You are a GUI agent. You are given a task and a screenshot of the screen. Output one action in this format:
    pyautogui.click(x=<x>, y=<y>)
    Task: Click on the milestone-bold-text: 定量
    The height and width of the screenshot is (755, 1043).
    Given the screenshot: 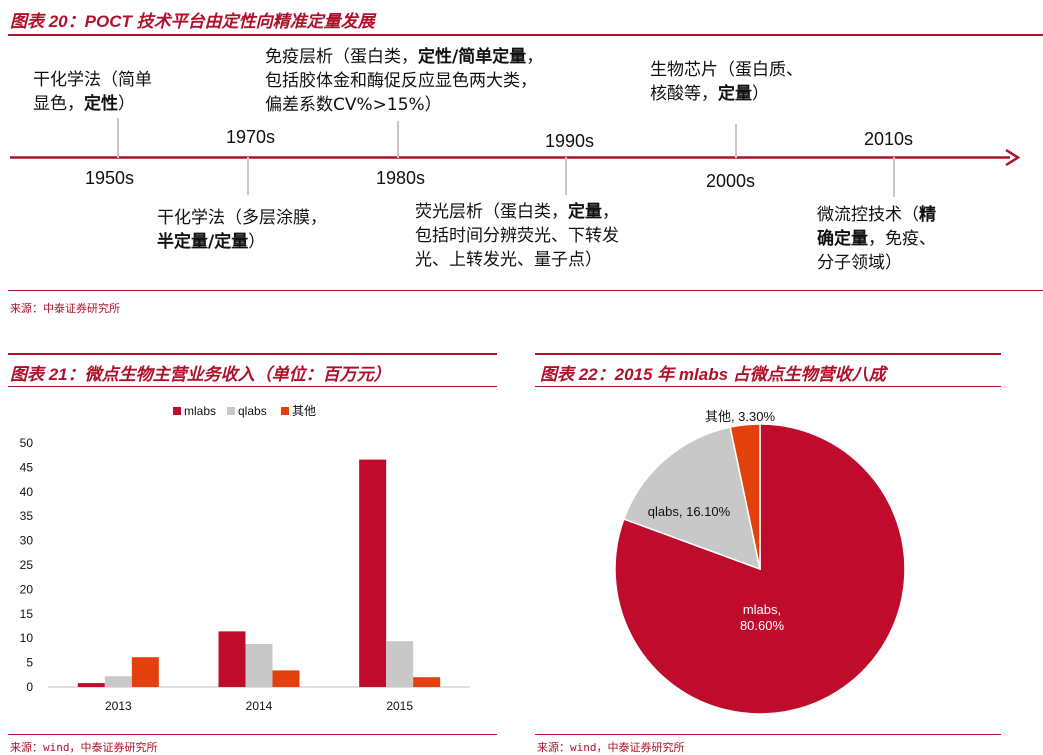 What is the action you would take?
    pyautogui.click(x=585, y=212)
    